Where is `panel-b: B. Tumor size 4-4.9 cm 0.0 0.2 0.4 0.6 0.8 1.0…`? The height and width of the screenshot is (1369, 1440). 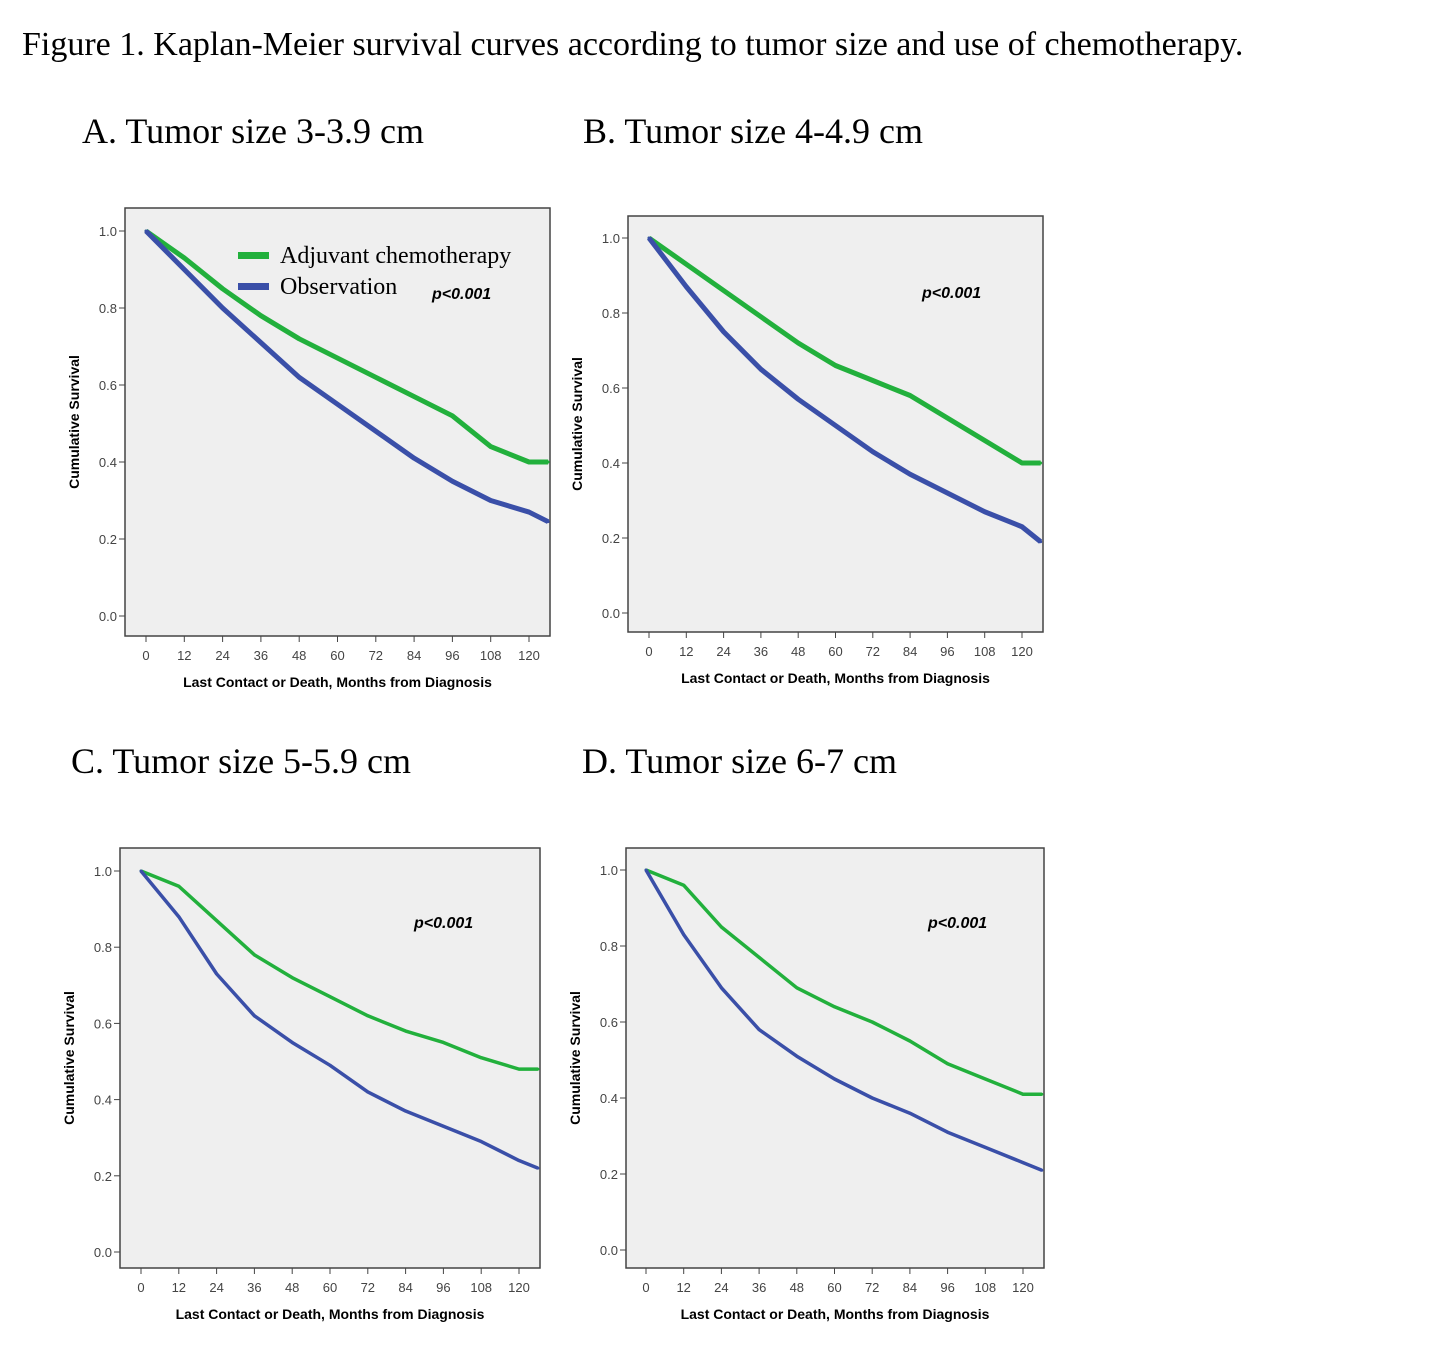
panel-b: B. Tumor size 4-4.9 cm 0.0 0.2 0.4 0.6 0.8 1.0… is located at coordinates (806, 398).